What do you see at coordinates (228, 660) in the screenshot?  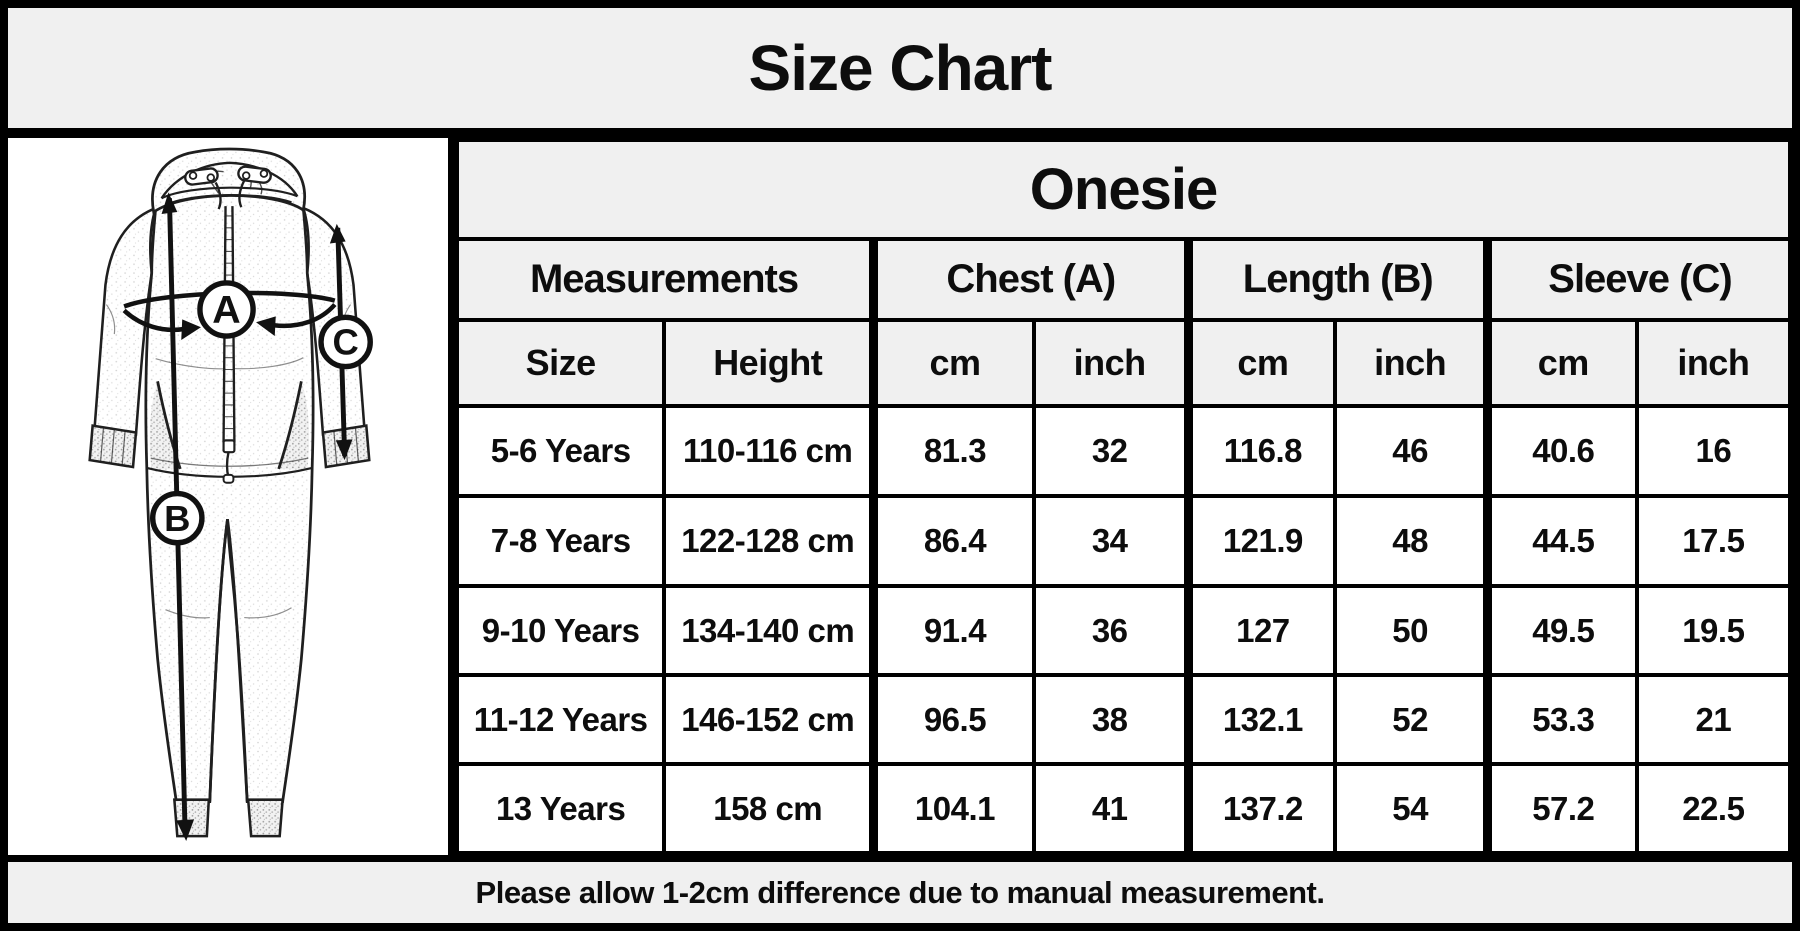 I see `inner-leg-lines` at bounding box center [228, 660].